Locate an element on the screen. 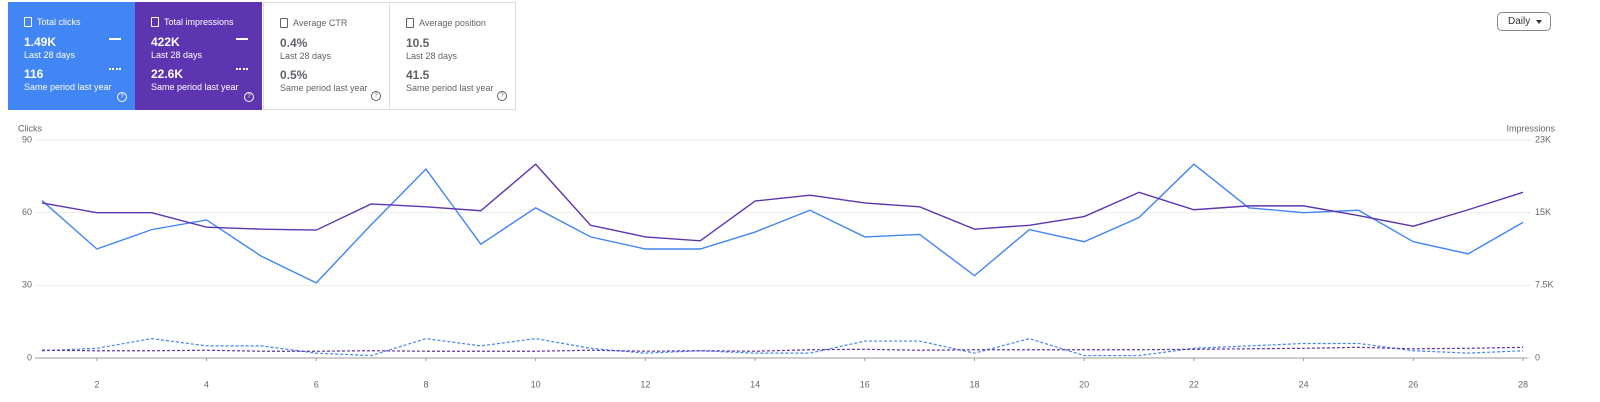  y2-tick-label: 0 is located at coordinates (1537, 357).